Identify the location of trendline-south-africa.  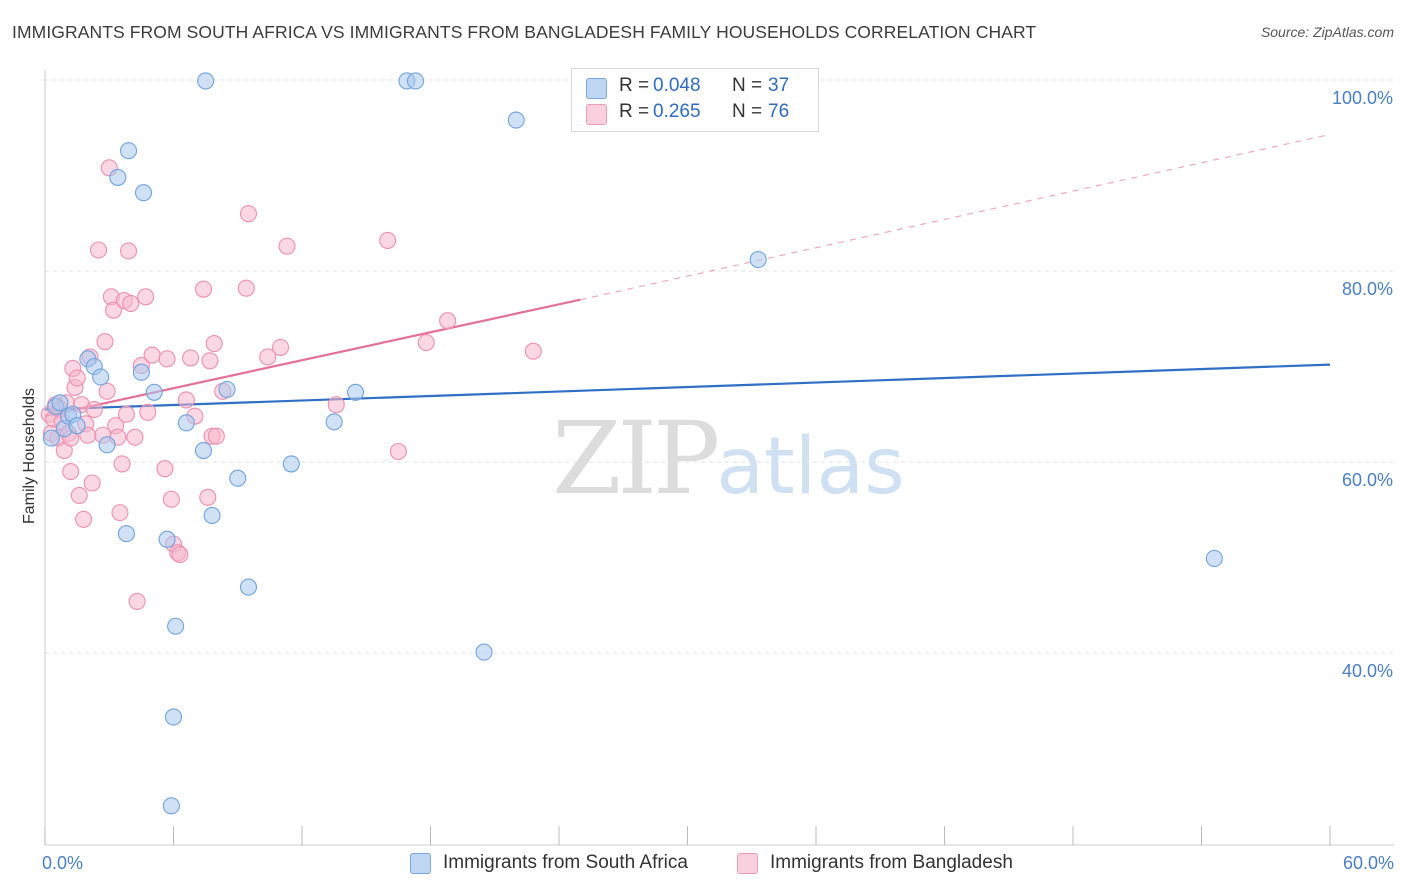
(687, 387).